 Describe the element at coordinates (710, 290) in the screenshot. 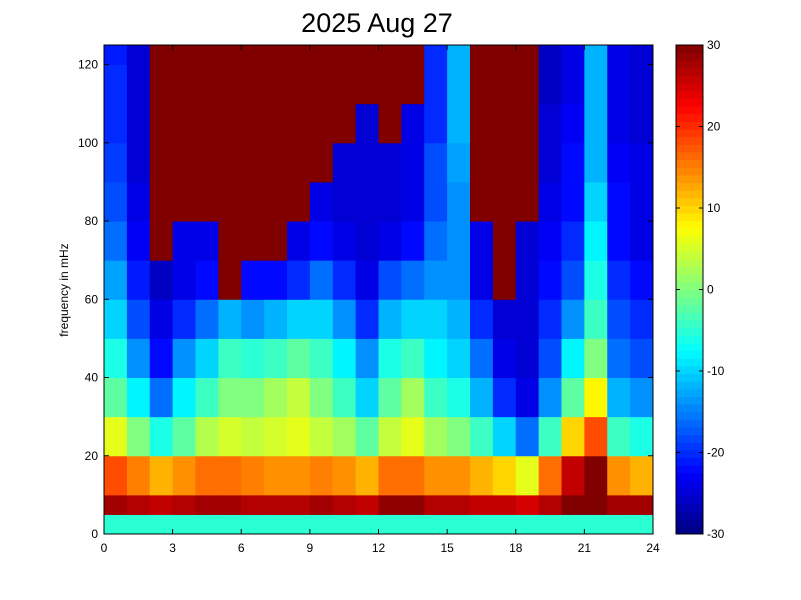

I see `colorbar-tick-label: 0` at that location.